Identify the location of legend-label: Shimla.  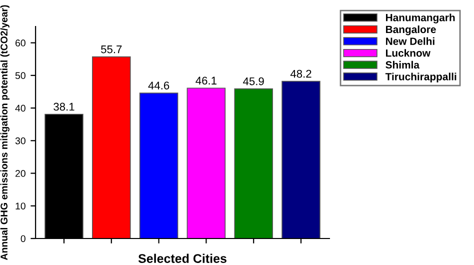
(403, 64).